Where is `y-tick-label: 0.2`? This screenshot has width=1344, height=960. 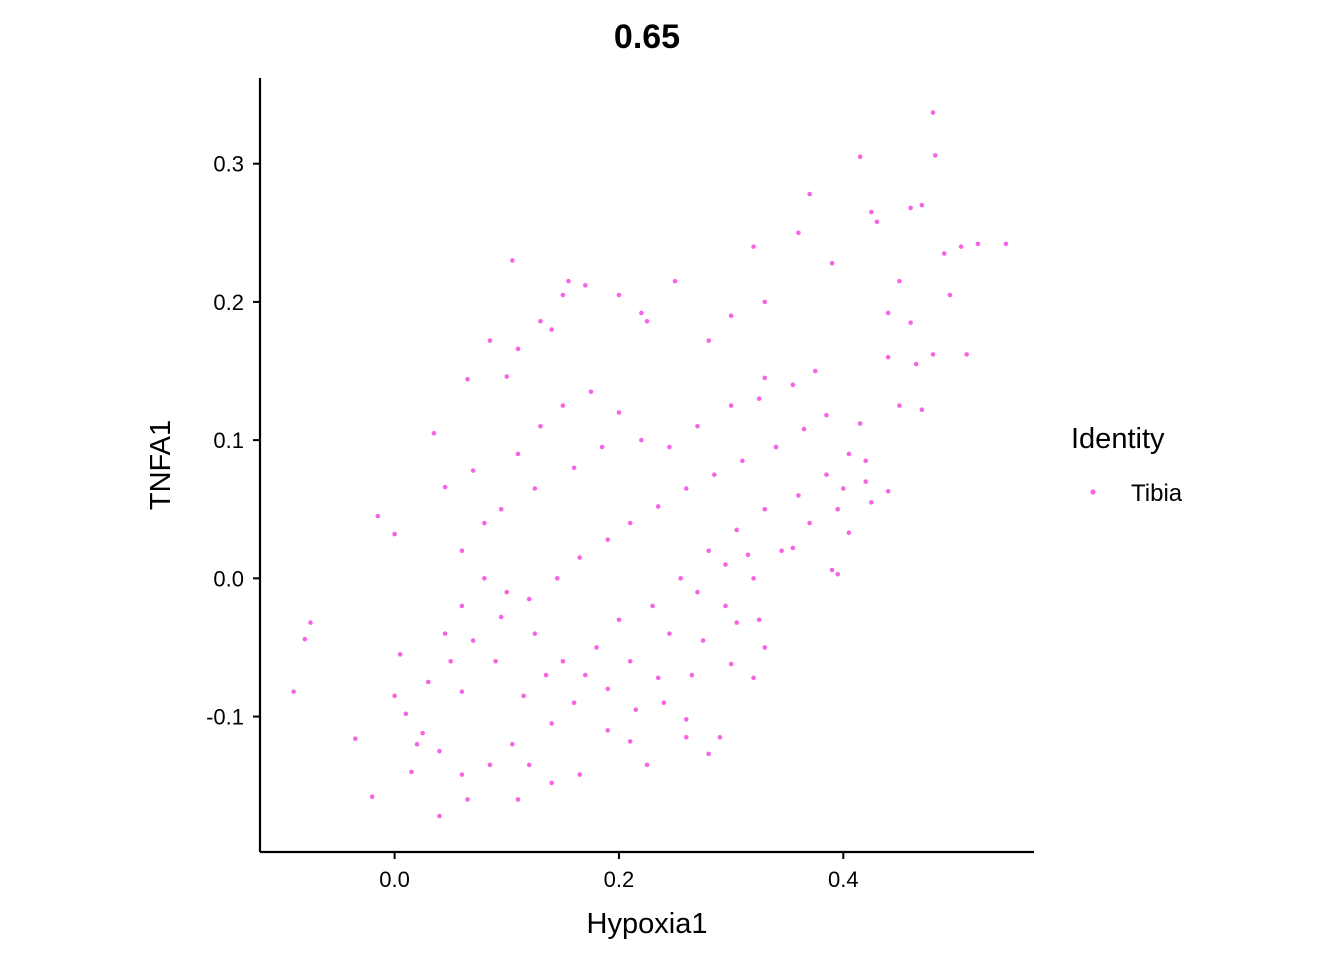
y-tick-label: 0.2 is located at coordinates (228, 302).